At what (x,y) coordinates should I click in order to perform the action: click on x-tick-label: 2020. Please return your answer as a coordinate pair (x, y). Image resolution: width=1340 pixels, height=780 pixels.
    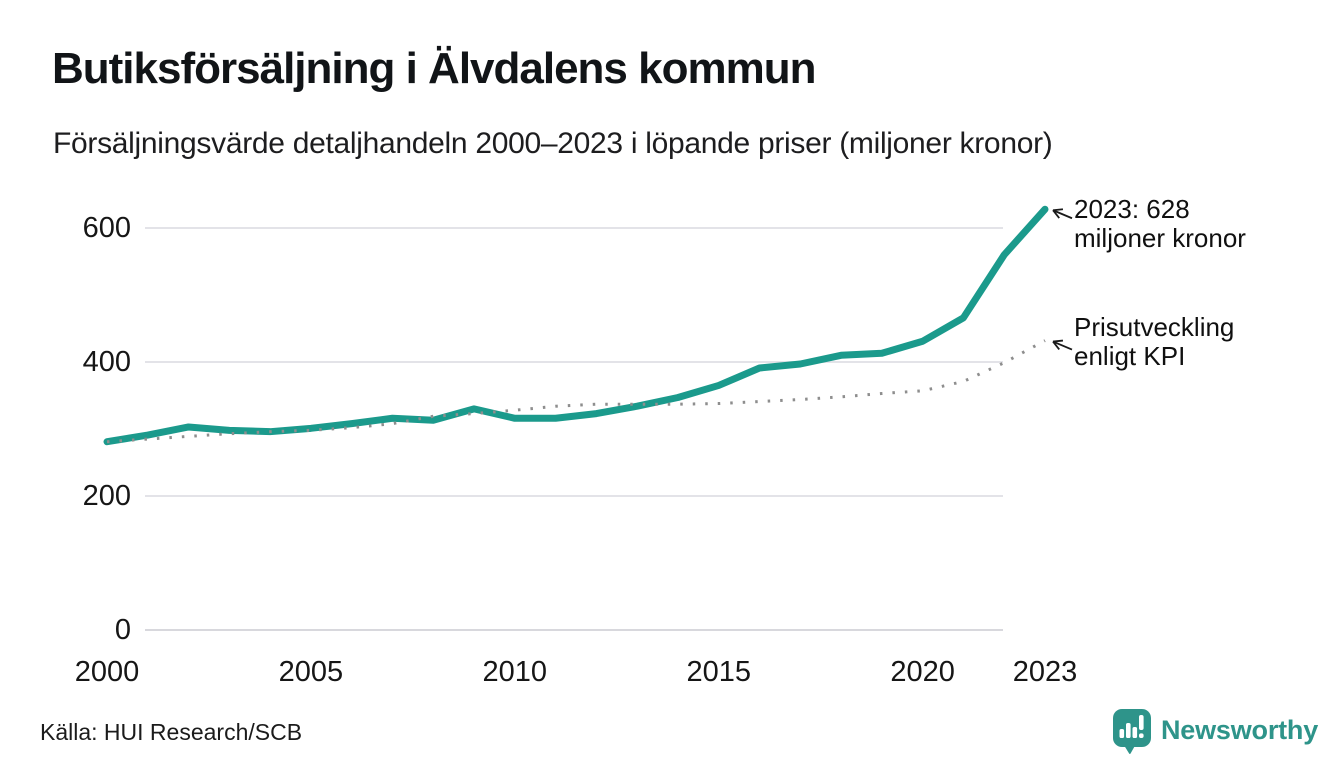
    Looking at the image, I should click on (922, 672).